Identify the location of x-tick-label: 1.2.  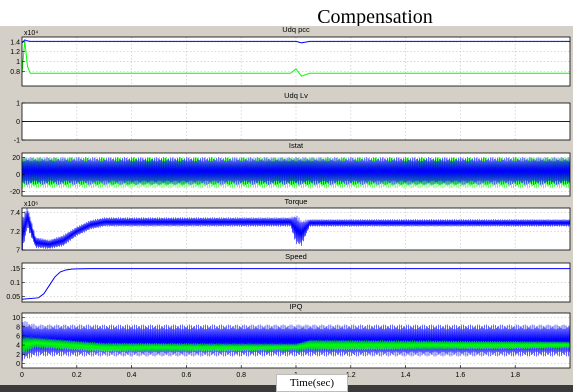
(351, 375).